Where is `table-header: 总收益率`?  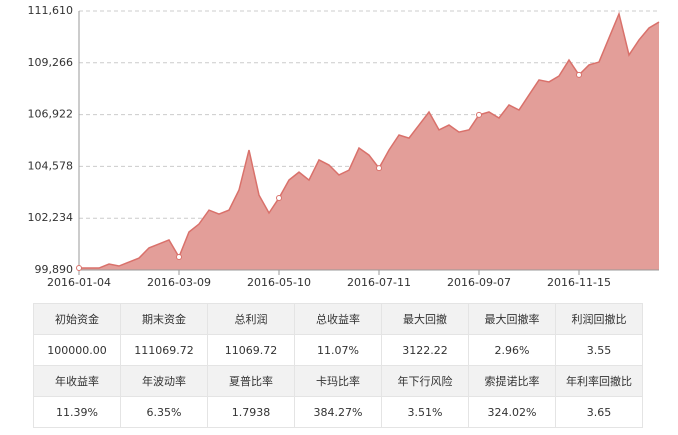 table-header: 总收益率 is located at coordinates (338, 319).